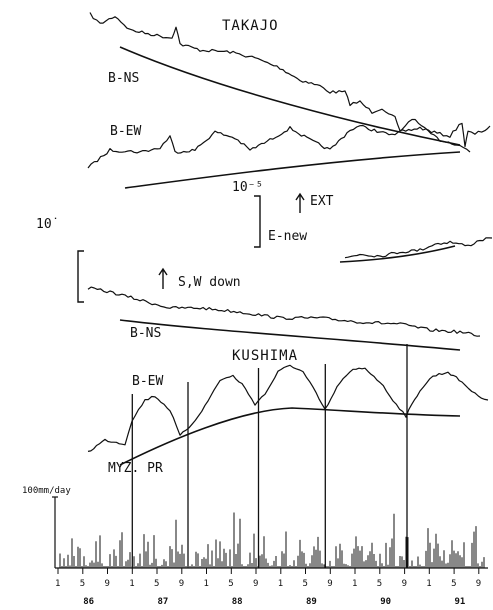 The image size is (493, 610). I want to click on year-label: 91, so click(460, 602).